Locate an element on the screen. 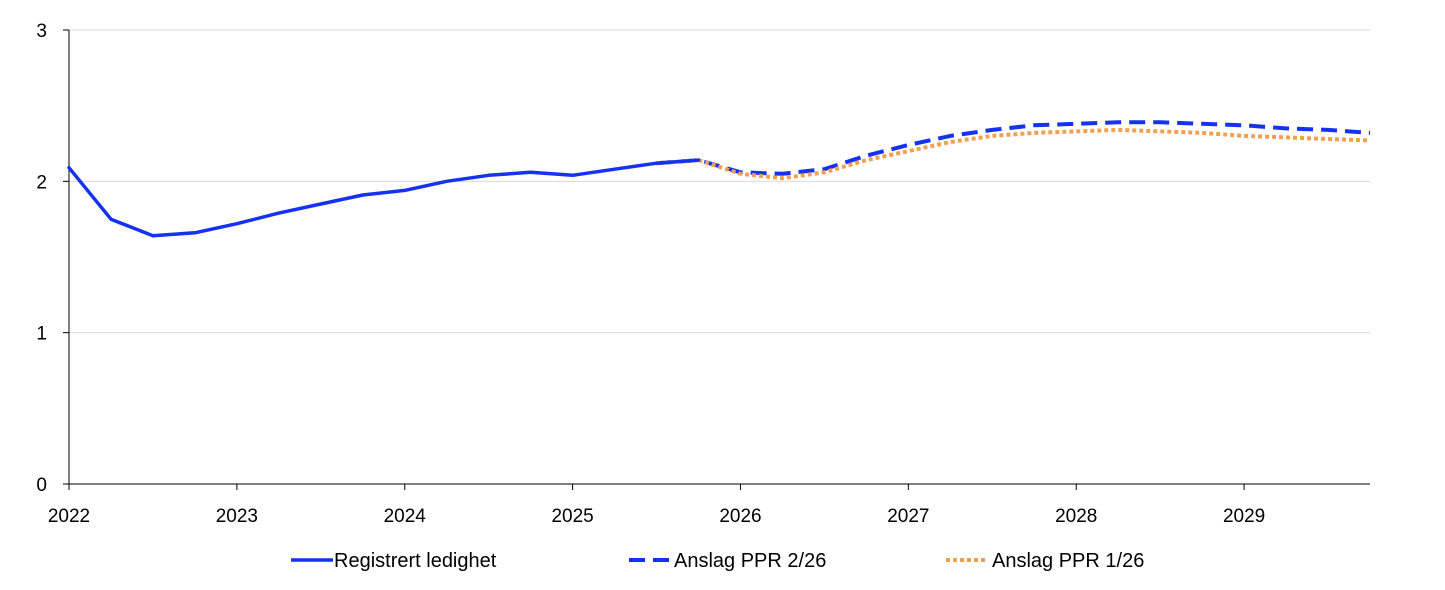 This screenshot has width=1445, height=590. y-tick-label: 1 is located at coordinates (41, 334).